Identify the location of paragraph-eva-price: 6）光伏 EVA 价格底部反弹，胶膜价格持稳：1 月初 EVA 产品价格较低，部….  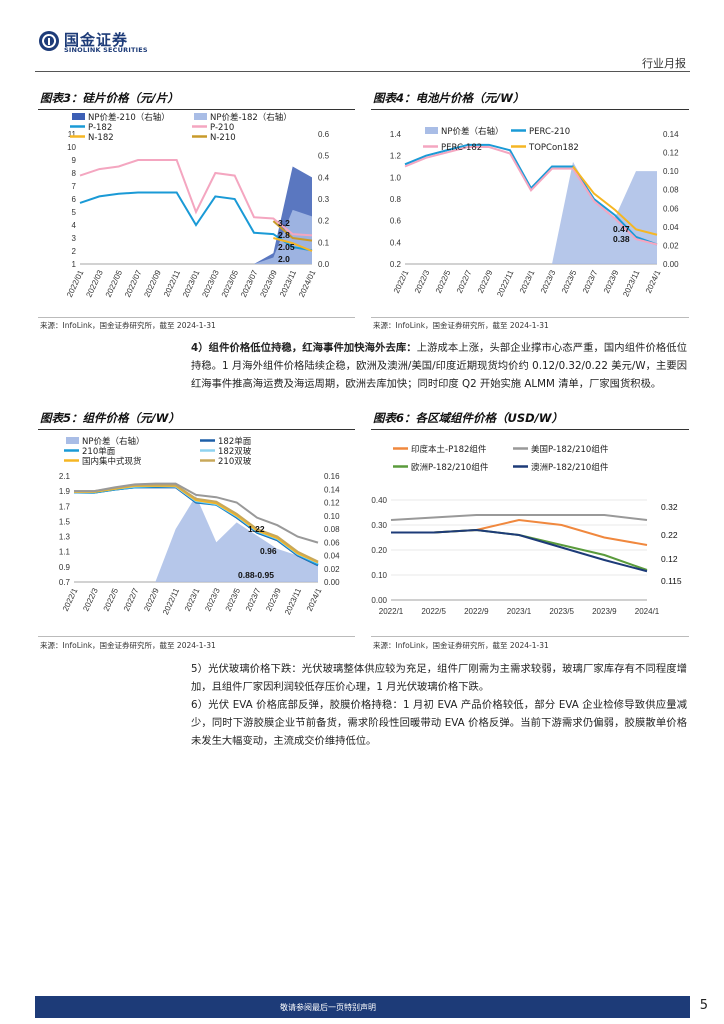
(439, 723).